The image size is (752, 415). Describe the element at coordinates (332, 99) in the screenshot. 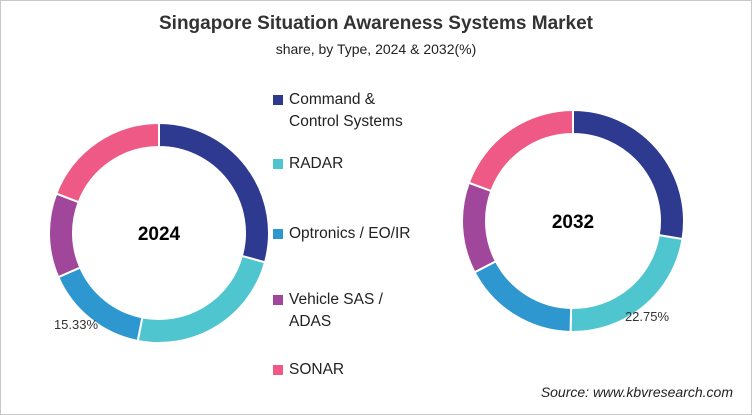

I see `legend-label: Command &` at that location.